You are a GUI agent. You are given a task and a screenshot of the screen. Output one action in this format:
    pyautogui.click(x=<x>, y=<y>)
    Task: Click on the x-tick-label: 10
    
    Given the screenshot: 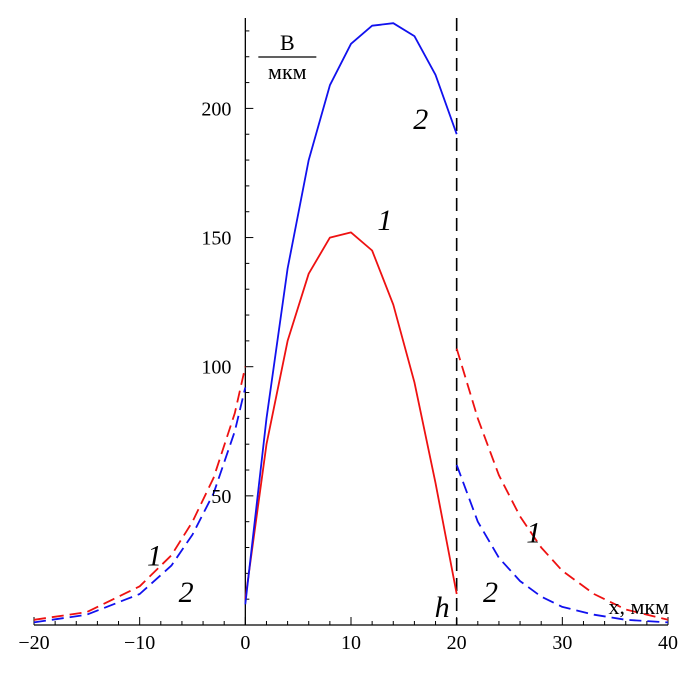 What is the action you would take?
    pyautogui.click(x=351, y=643)
    